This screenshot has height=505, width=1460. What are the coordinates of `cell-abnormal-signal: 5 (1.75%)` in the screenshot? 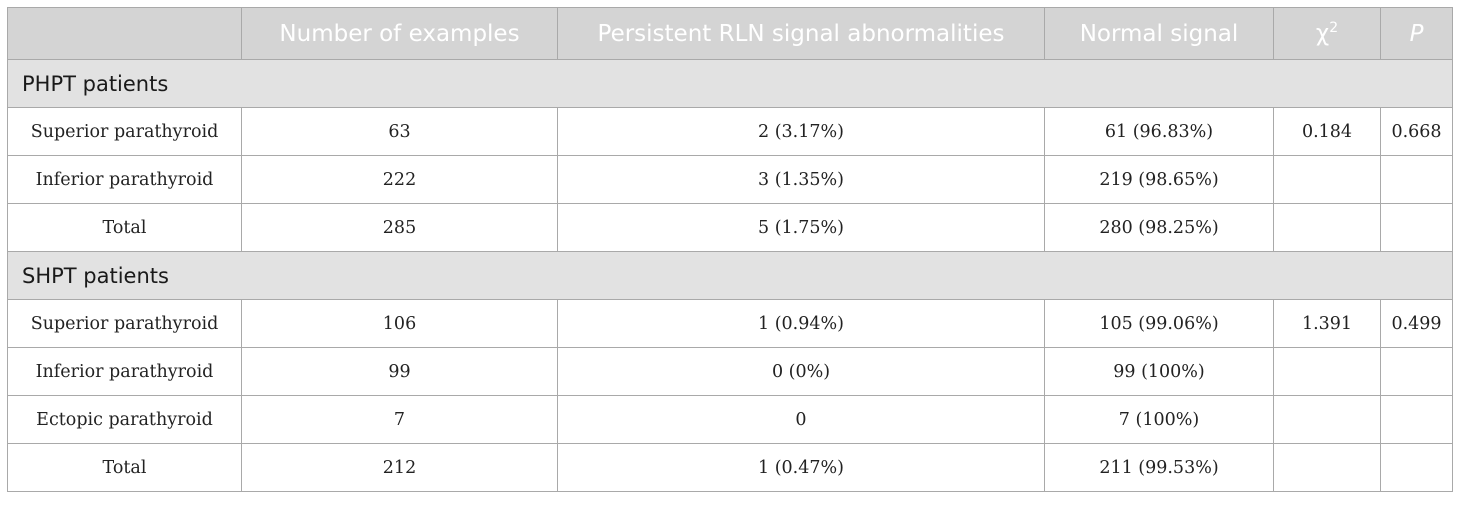 It's located at (801, 227).